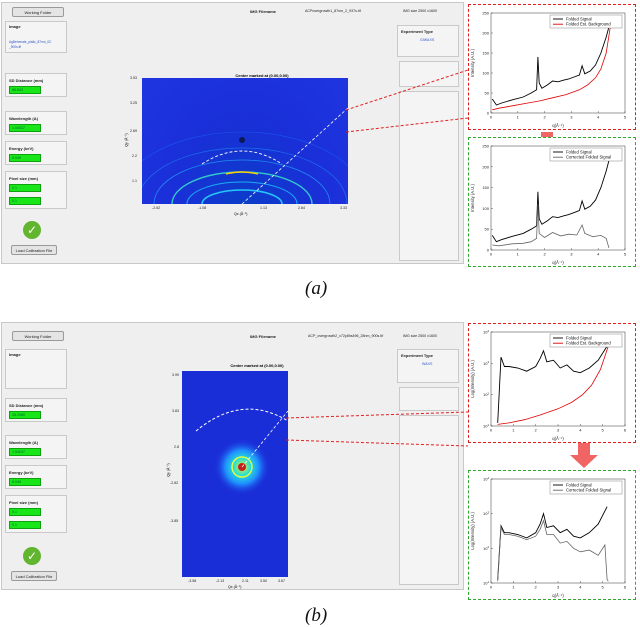 This screenshot has width=640, height=627. I want to click on detector-ytick: 3.53, so click(133, 78).